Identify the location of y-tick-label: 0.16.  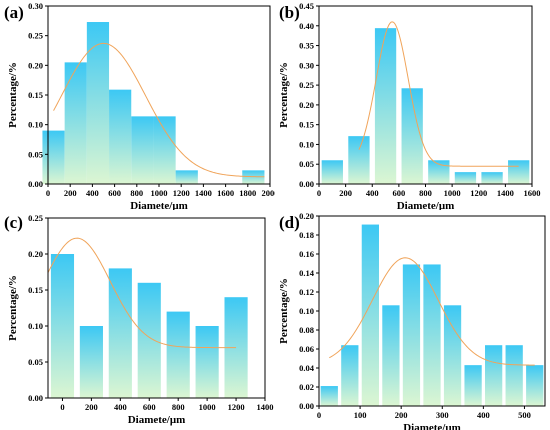
(306, 254).